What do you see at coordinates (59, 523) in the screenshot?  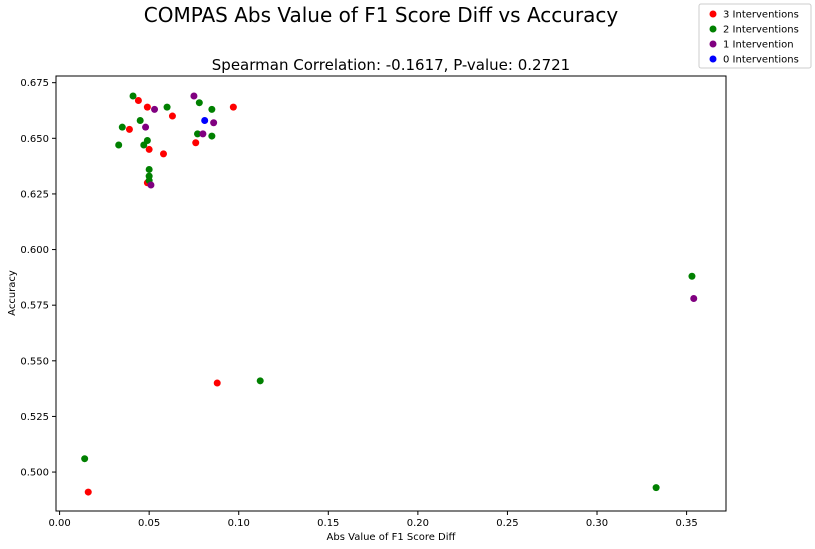 I see `x-tick-label: 0.00` at bounding box center [59, 523].